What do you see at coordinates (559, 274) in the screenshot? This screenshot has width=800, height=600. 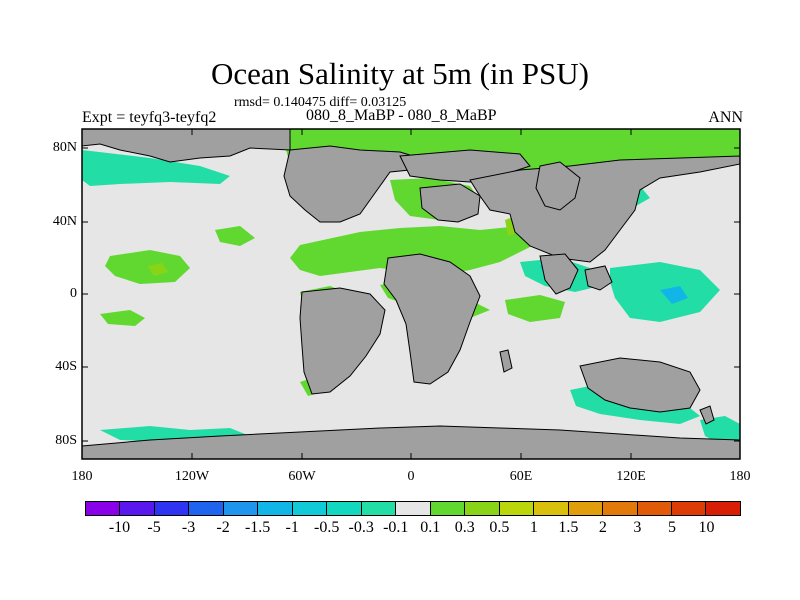 I see `india-landmass` at bounding box center [559, 274].